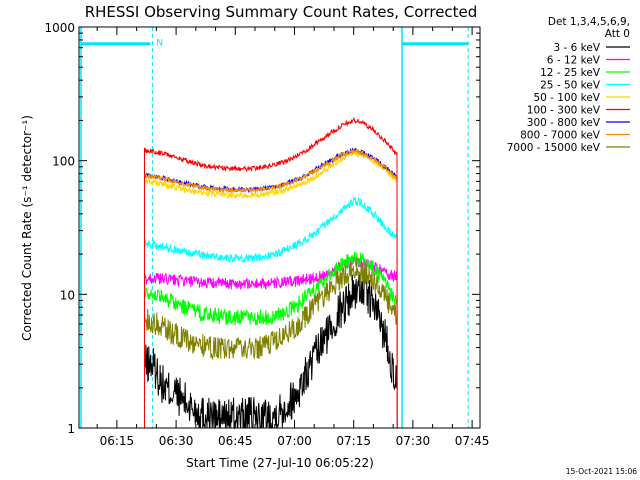 Image resolution: width=640 pixels, height=480 pixels. I want to click on legend-header-line-1: Det 1,3,4,5,6,9,, so click(589, 22).